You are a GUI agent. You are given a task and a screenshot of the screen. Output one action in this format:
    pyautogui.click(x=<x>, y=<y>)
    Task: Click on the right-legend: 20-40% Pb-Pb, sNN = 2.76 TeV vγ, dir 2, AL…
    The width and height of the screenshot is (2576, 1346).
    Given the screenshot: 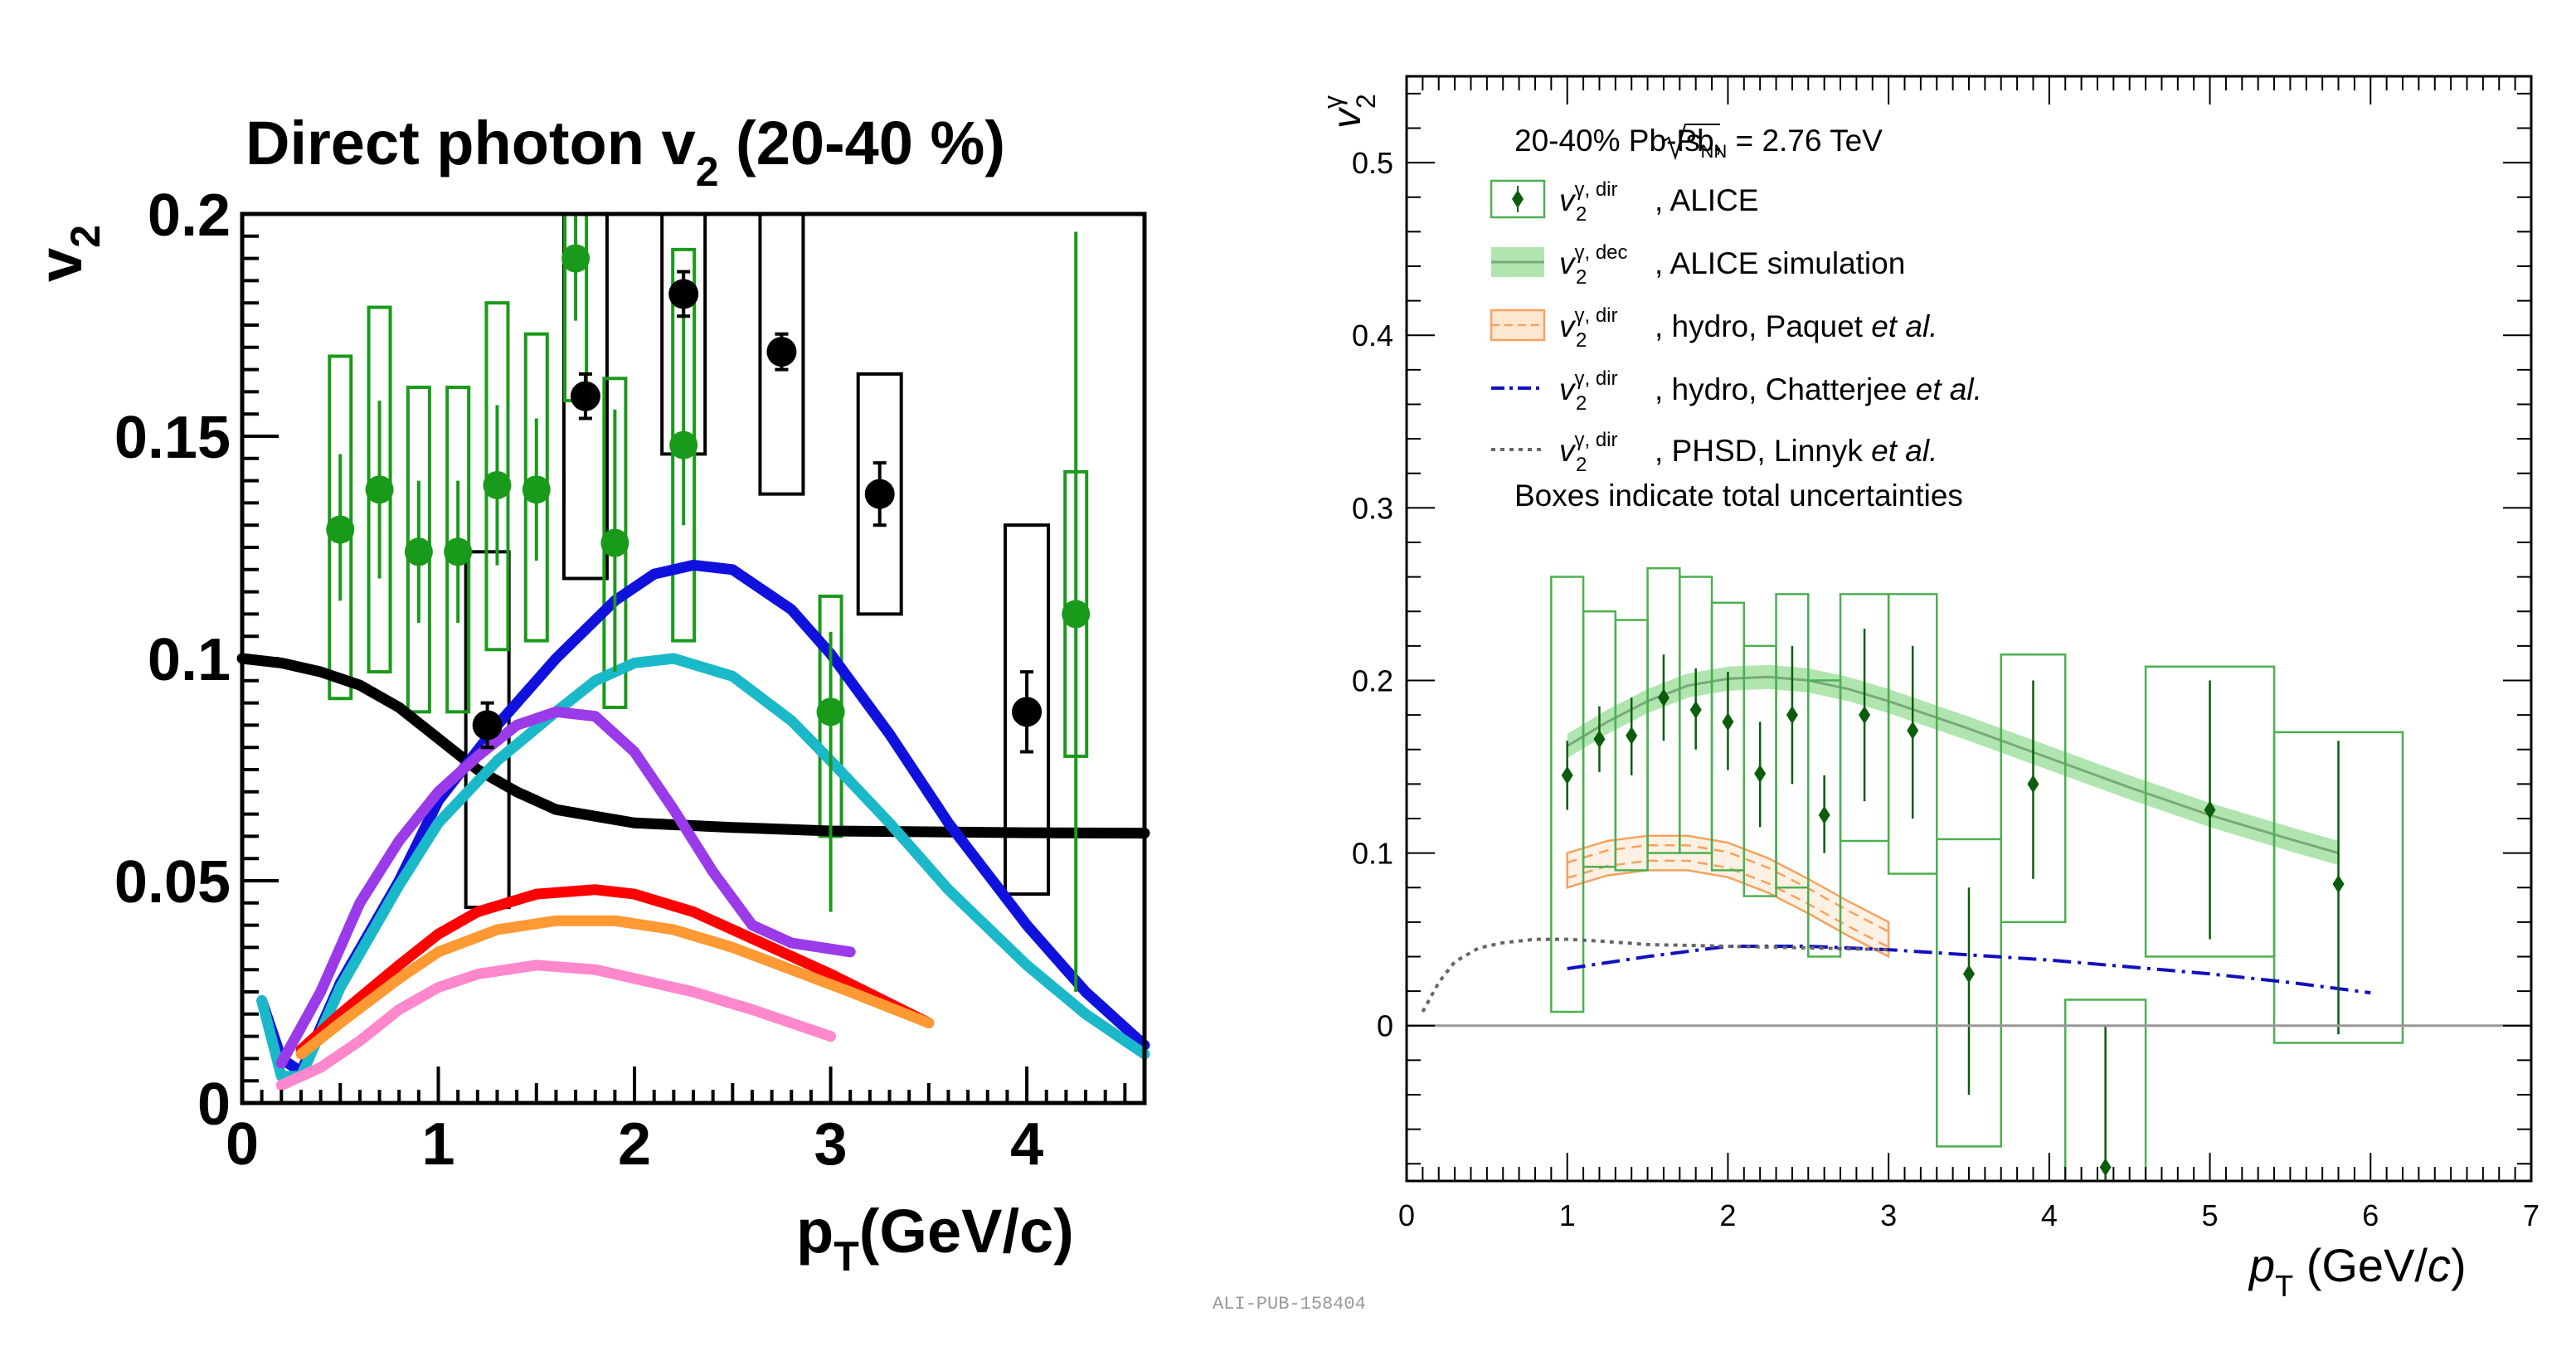 What is the action you would take?
    pyautogui.click(x=1736, y=318)
    